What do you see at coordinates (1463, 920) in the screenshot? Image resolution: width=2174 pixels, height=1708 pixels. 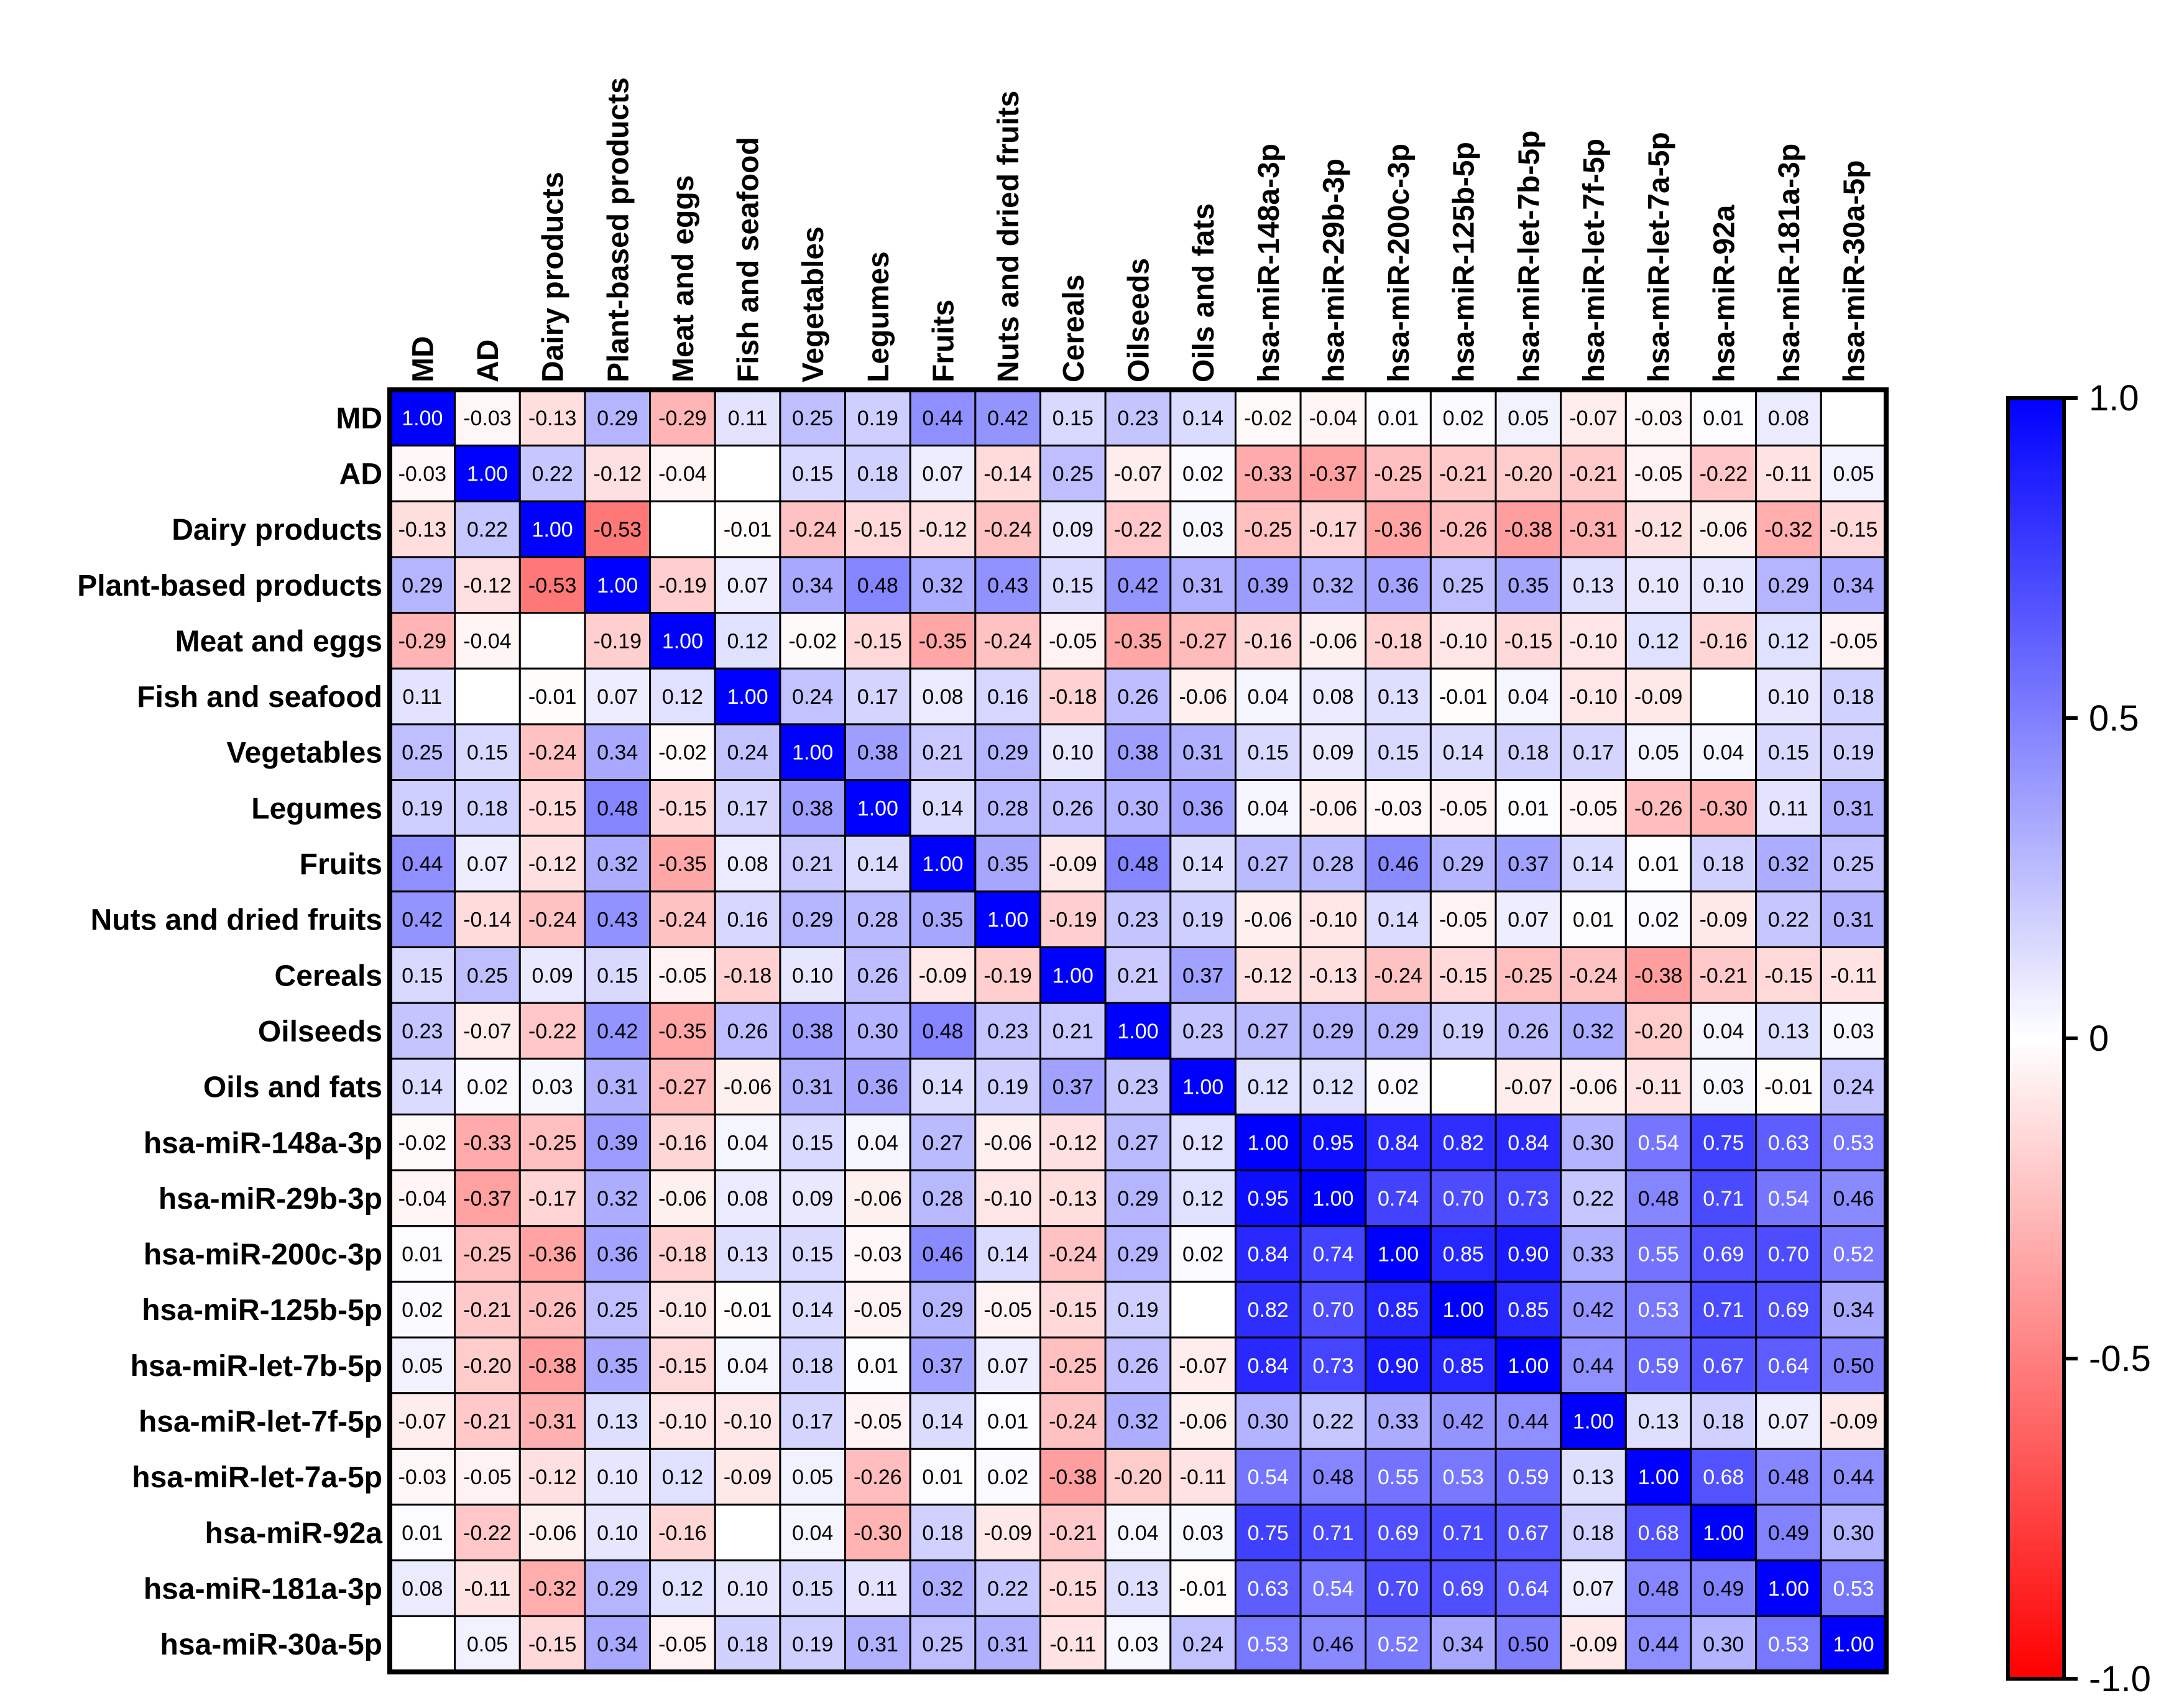 I see `cell-value-label: -0.05` at bounding box center [1463, 920].